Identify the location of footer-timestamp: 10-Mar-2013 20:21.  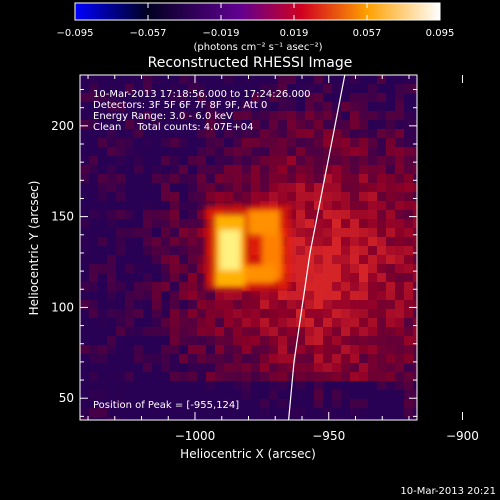
(448, 491).